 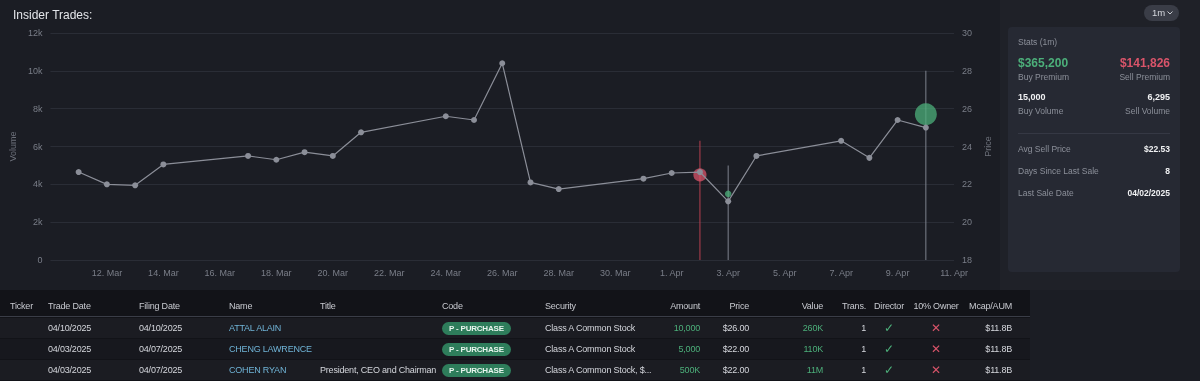 What do you see at coordinates (686, 328) in the screenshot?
I see `text: 10,000` at bounding box center [686, 328].